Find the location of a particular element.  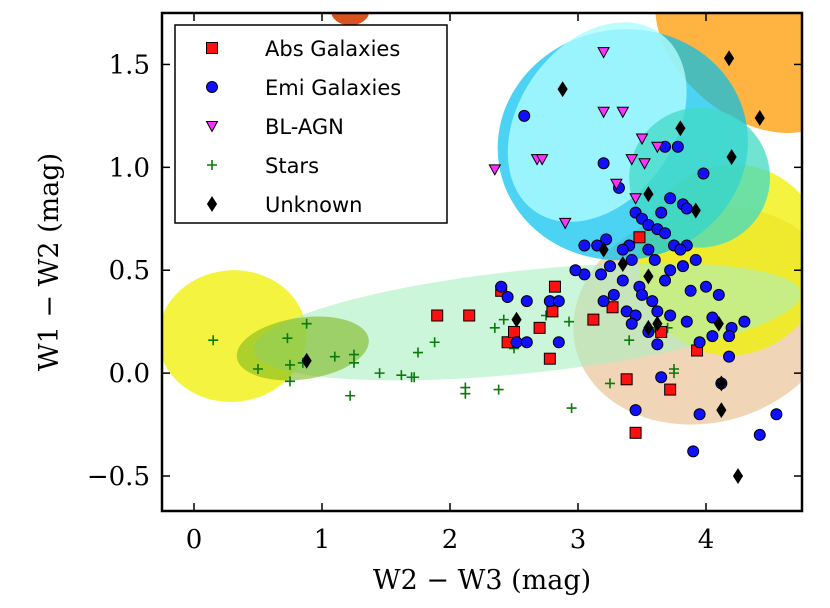

legend-marker-bl-agn is located at coordinates (212, 127).